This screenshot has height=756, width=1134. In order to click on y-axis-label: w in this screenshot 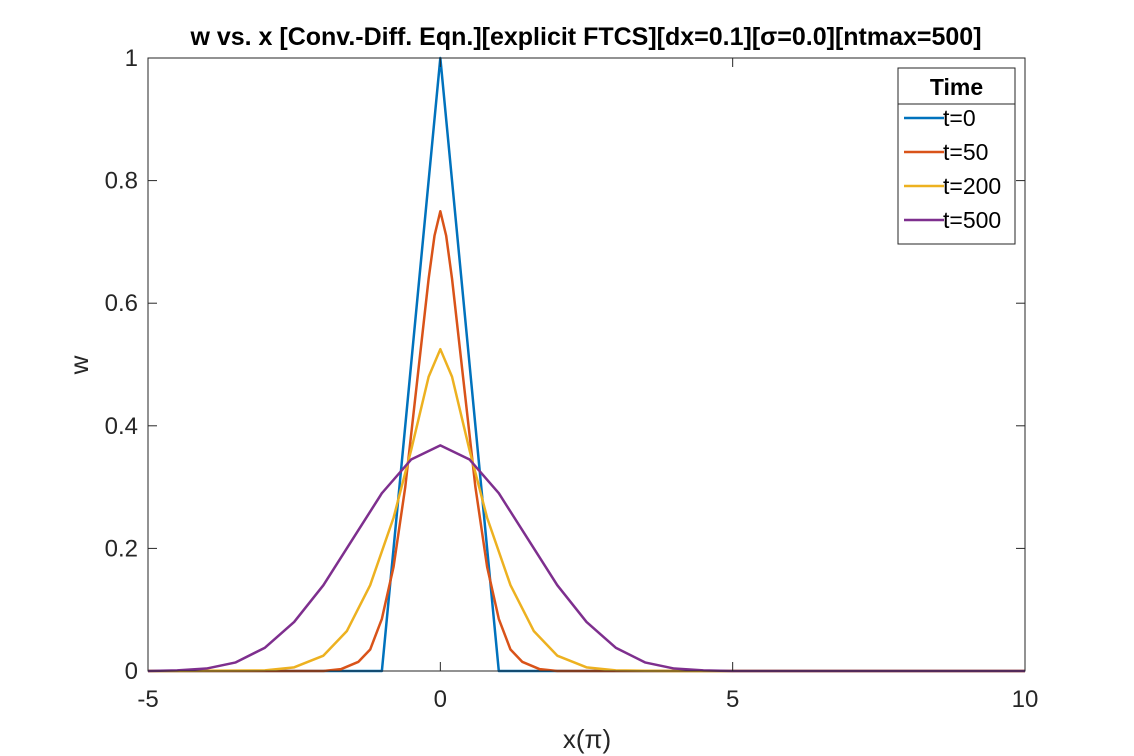, I will do `click(79, 365)`.